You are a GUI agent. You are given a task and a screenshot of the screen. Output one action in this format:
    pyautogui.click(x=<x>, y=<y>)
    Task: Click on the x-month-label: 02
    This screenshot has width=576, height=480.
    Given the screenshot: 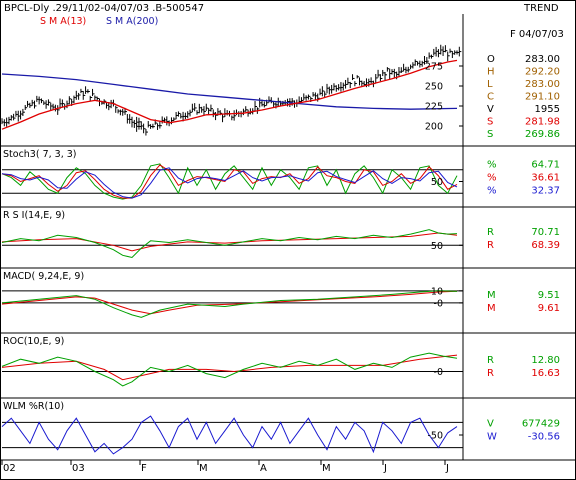 What is the action you would take?
    pyautogui.click(x=9, y=468)
    